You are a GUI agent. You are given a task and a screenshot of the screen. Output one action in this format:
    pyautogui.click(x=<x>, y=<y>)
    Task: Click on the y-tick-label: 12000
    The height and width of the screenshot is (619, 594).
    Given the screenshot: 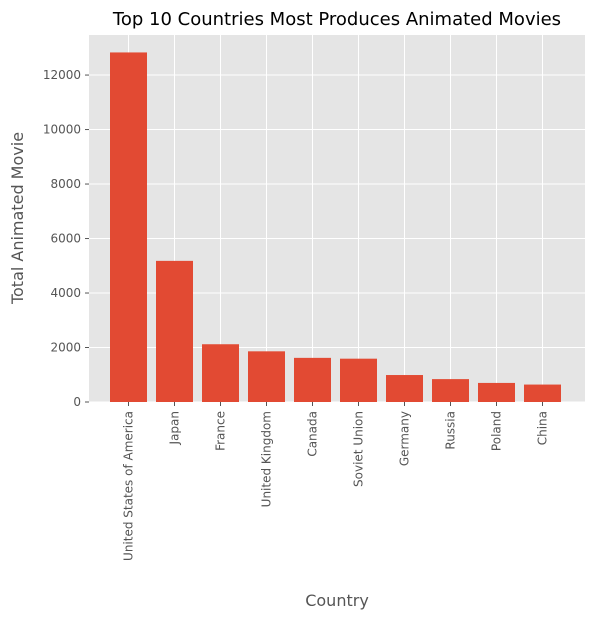 What is the action you would take?
    pyautogui.click(x=62, y=75)
    